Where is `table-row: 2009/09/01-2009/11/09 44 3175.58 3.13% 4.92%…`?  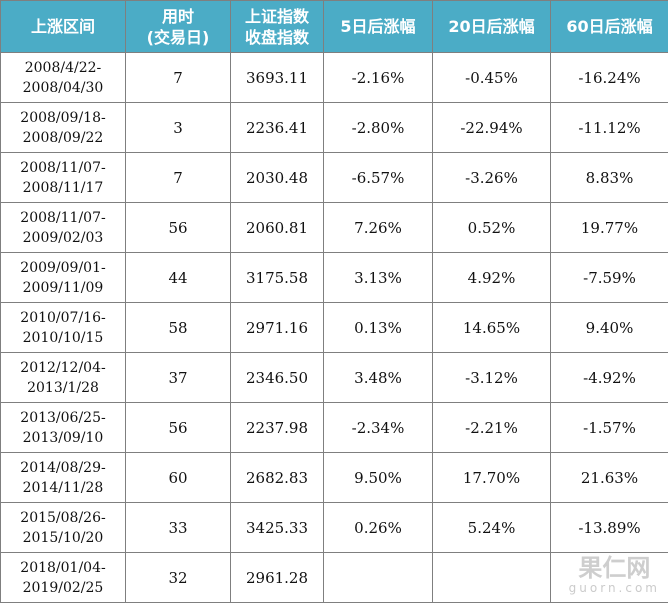 table-row: 2009/09/01-2009/11/09 44 3175.58 3.13% 4.92%… is located at coordinates (334, 278).